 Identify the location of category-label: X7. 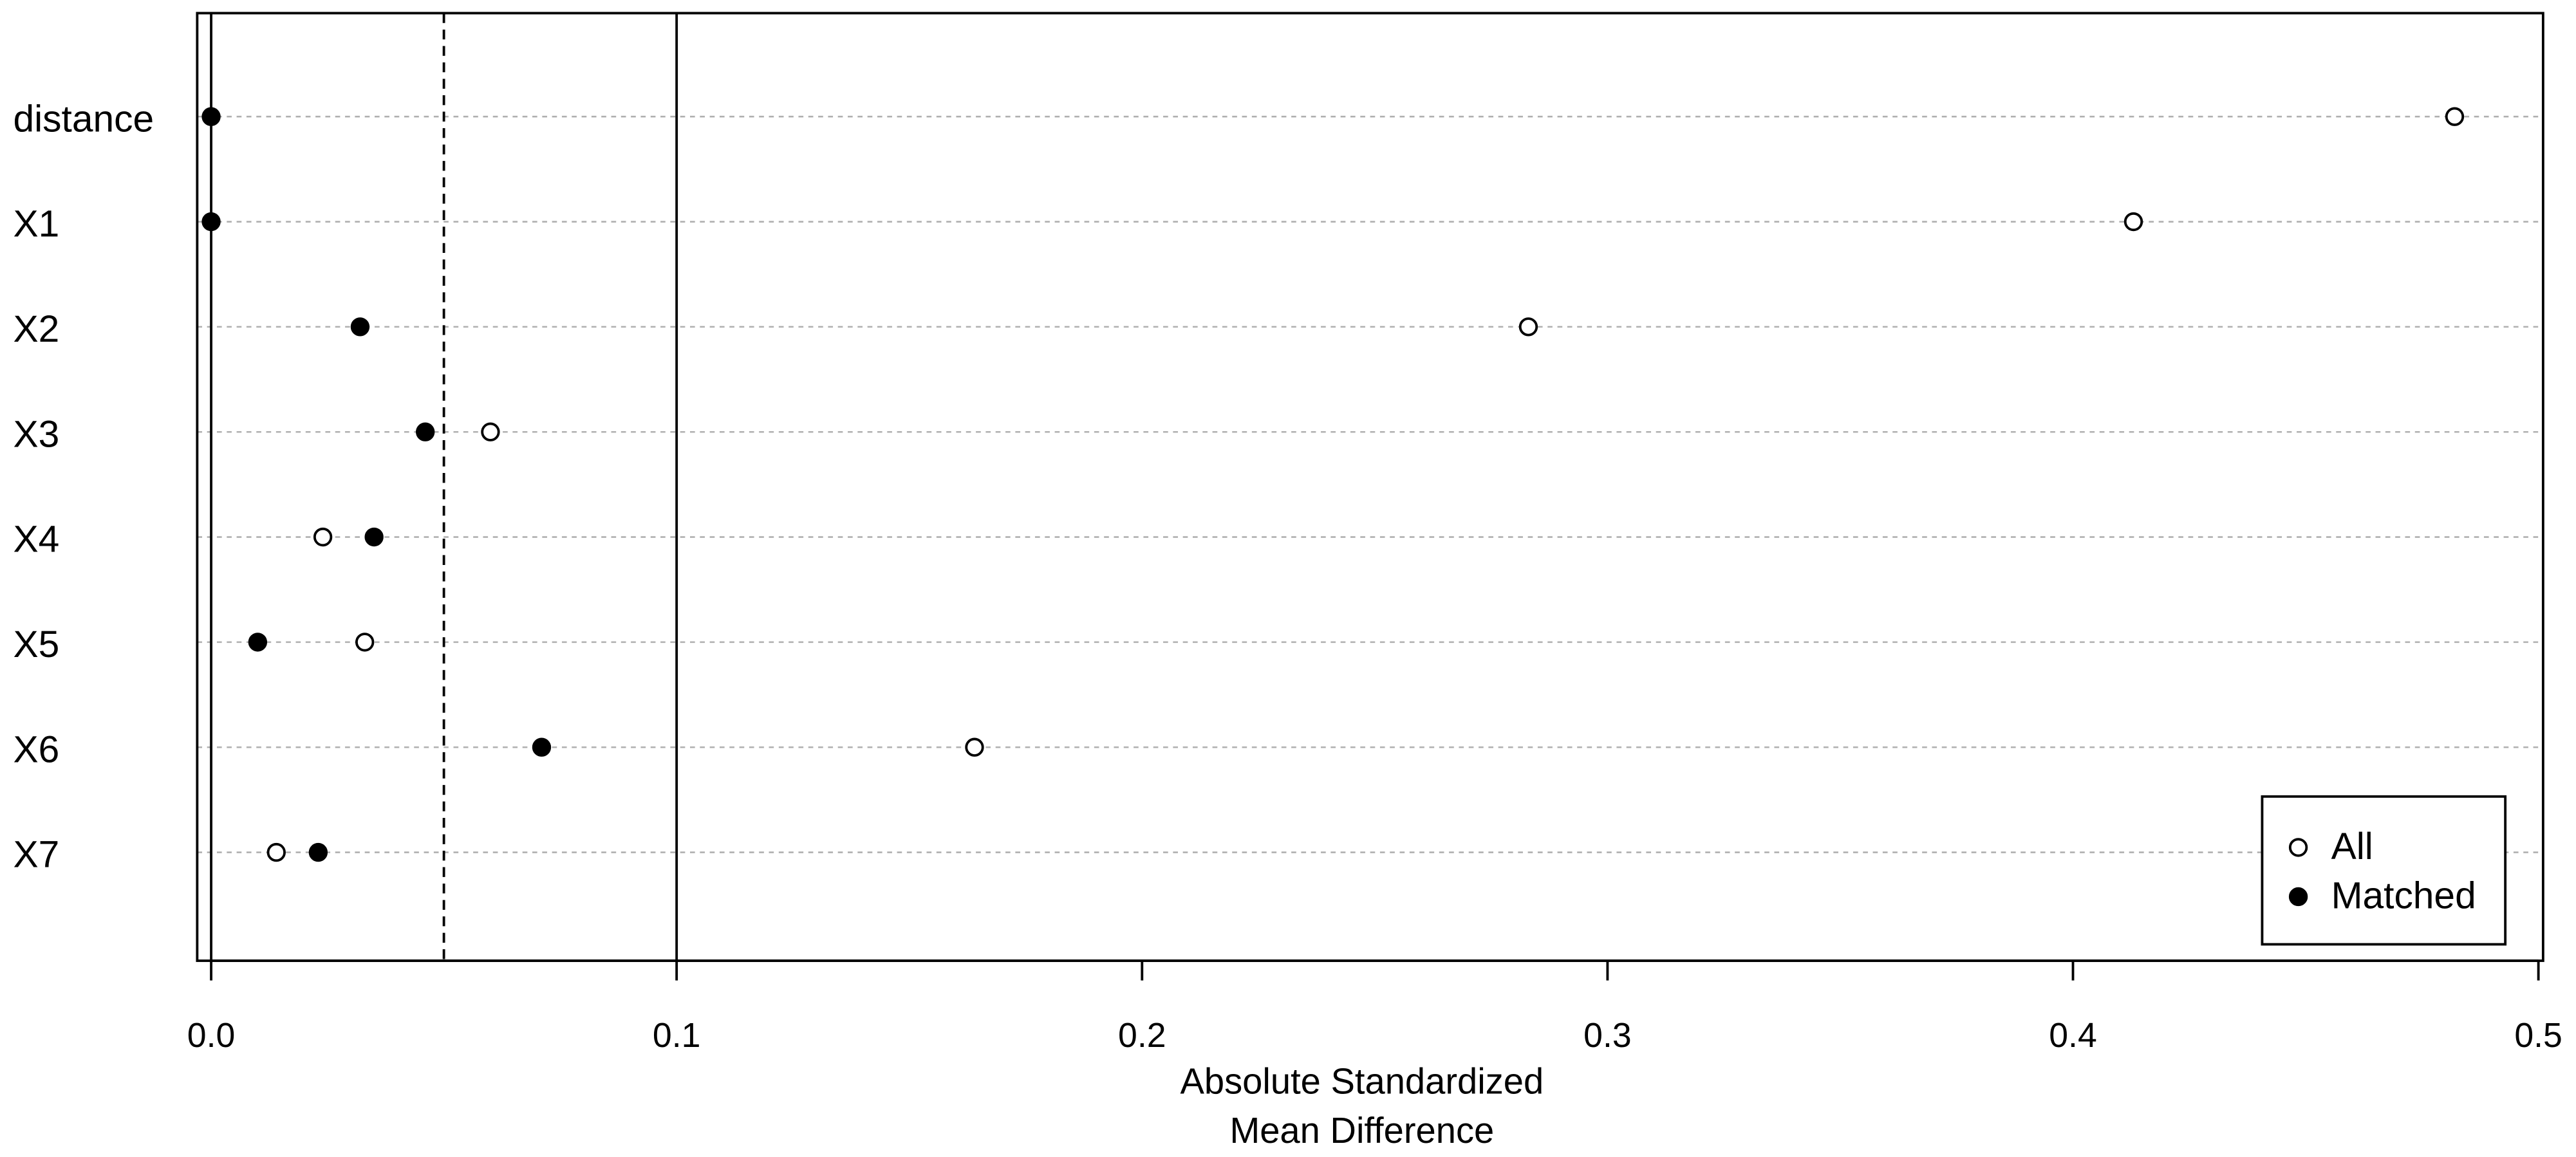
(37, 855).